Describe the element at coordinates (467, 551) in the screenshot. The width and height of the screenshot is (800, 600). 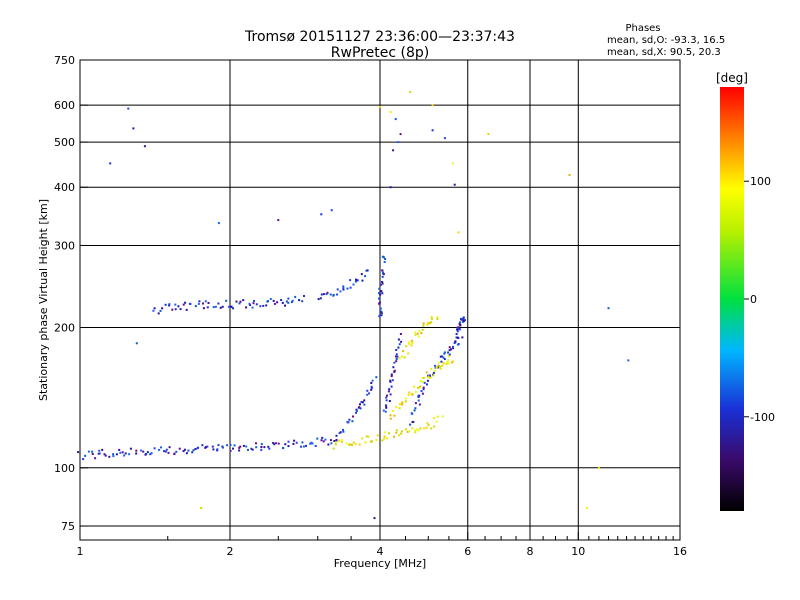
I see `x-tick-label: 6` at that location.